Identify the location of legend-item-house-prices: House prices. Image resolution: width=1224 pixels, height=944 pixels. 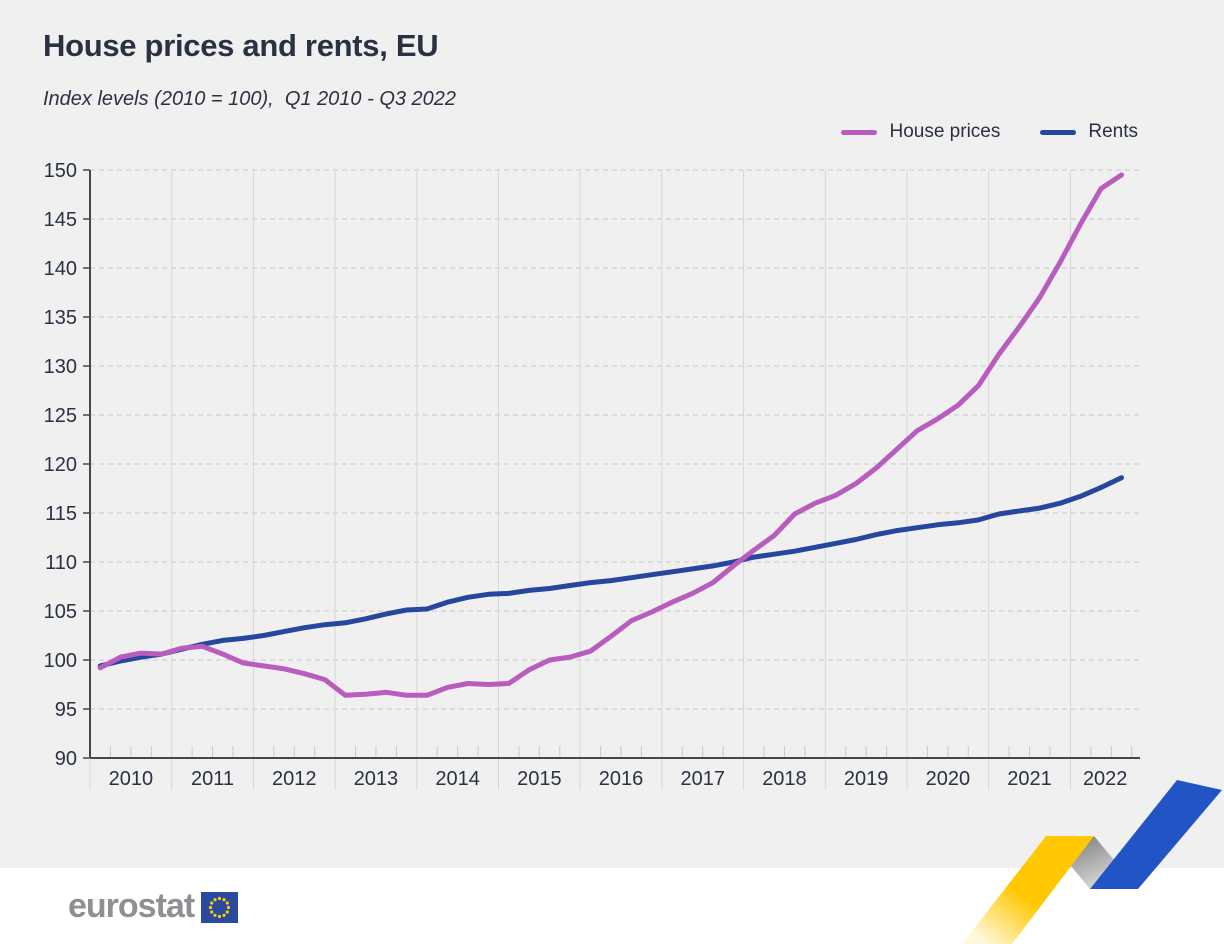
(920, 132).